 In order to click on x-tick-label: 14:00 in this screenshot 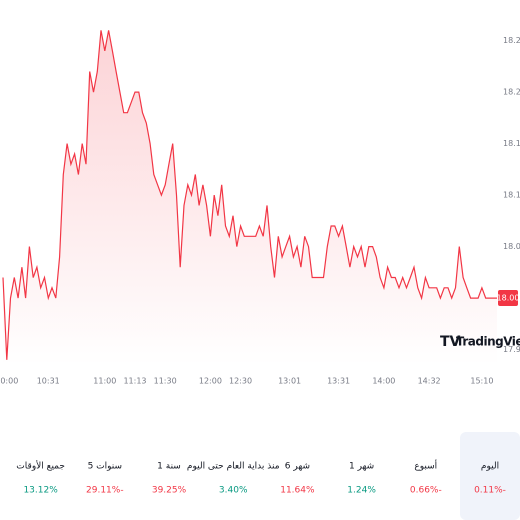, I will do `click(383, 381)`.